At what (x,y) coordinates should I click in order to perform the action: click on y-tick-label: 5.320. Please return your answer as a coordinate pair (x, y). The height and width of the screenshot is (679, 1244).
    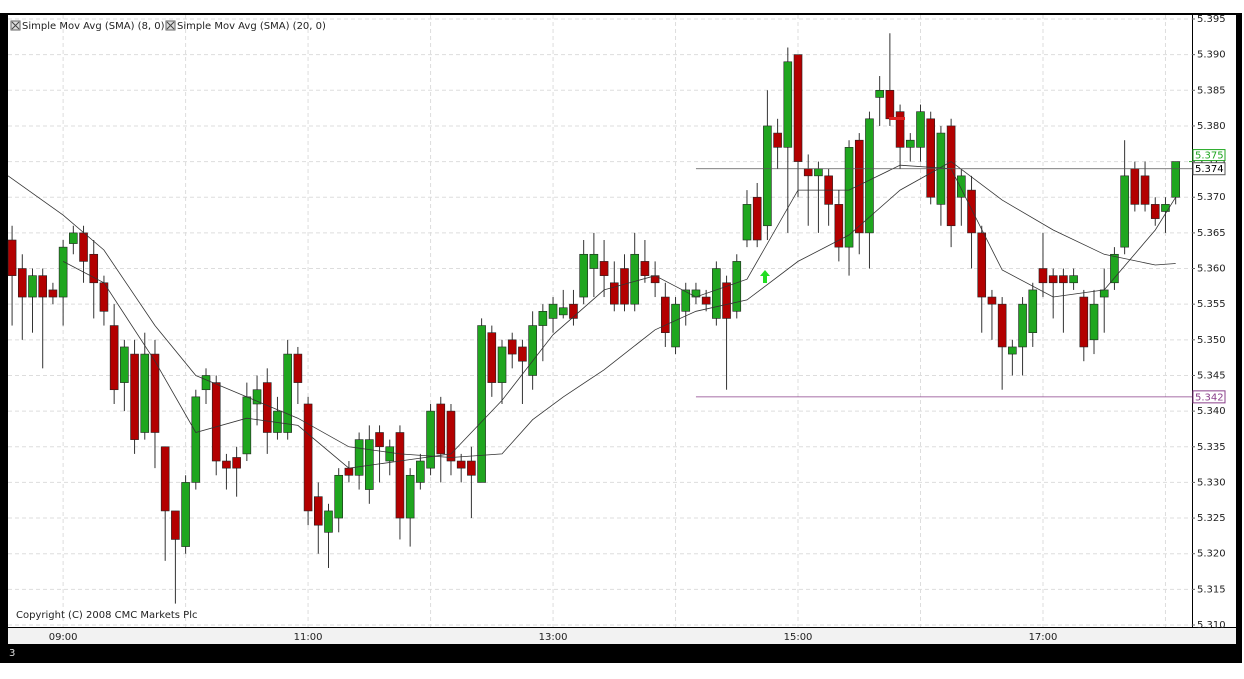
    Looking at the image, I should click on (1211, 554).